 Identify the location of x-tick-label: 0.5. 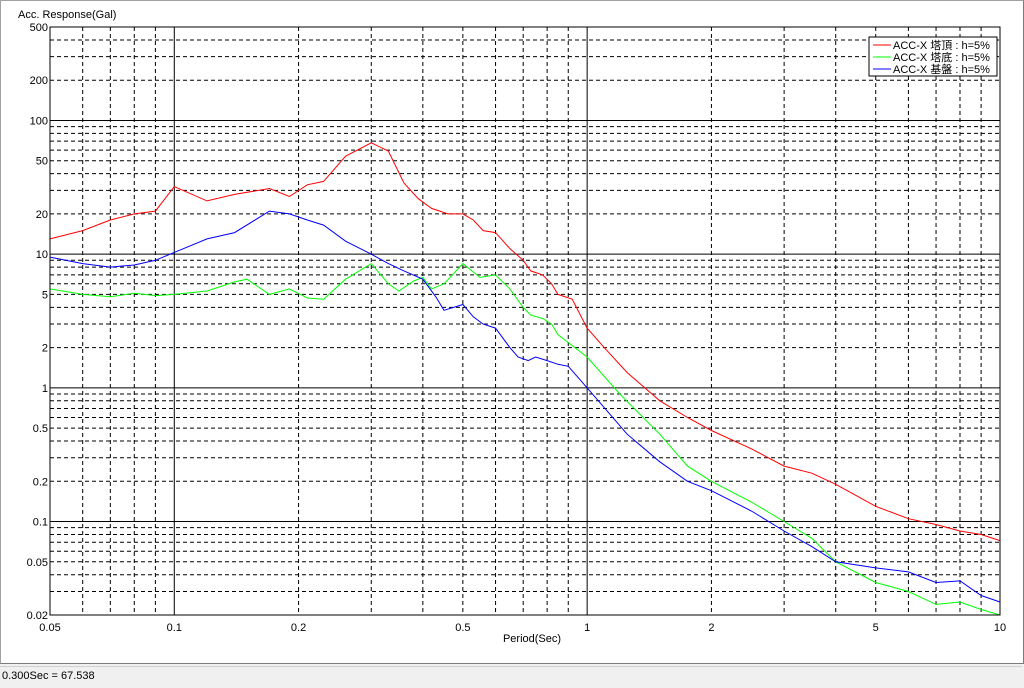
(462, 628).